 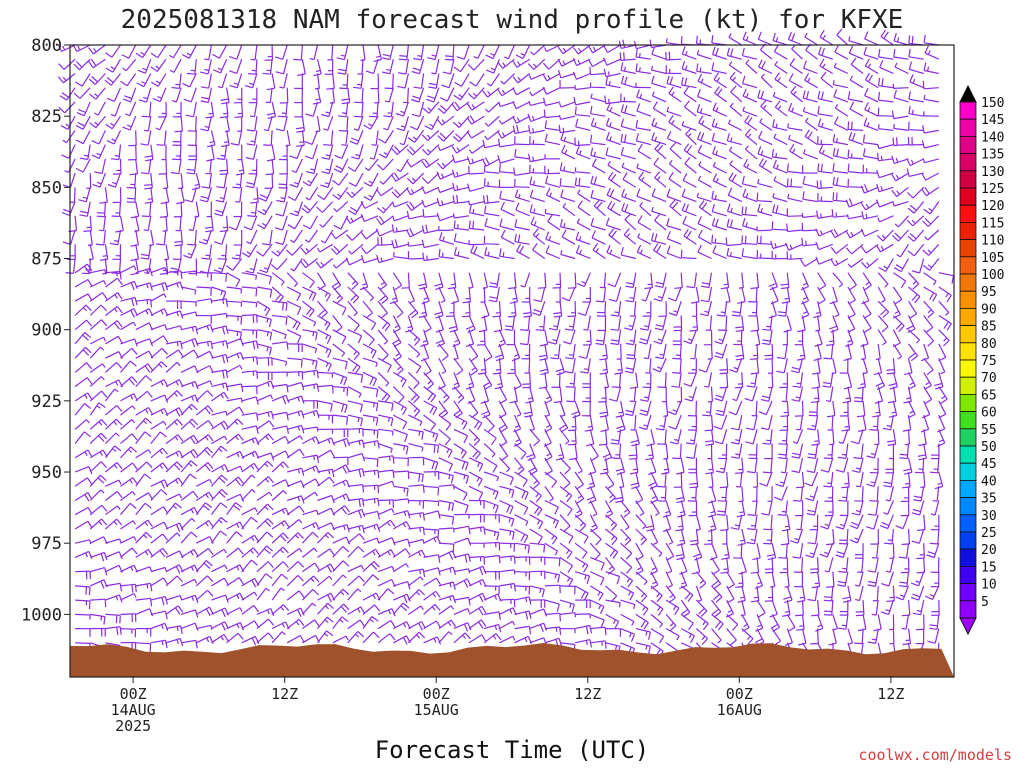 I want to click on colorbar-label: 110, so click(x=992, y=241).